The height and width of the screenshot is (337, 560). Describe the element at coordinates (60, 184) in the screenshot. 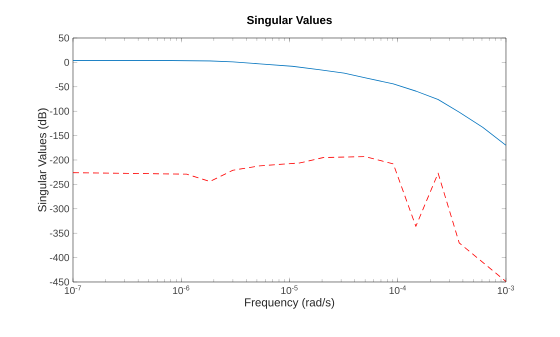

I see `y-tick-label: -250` at that location.